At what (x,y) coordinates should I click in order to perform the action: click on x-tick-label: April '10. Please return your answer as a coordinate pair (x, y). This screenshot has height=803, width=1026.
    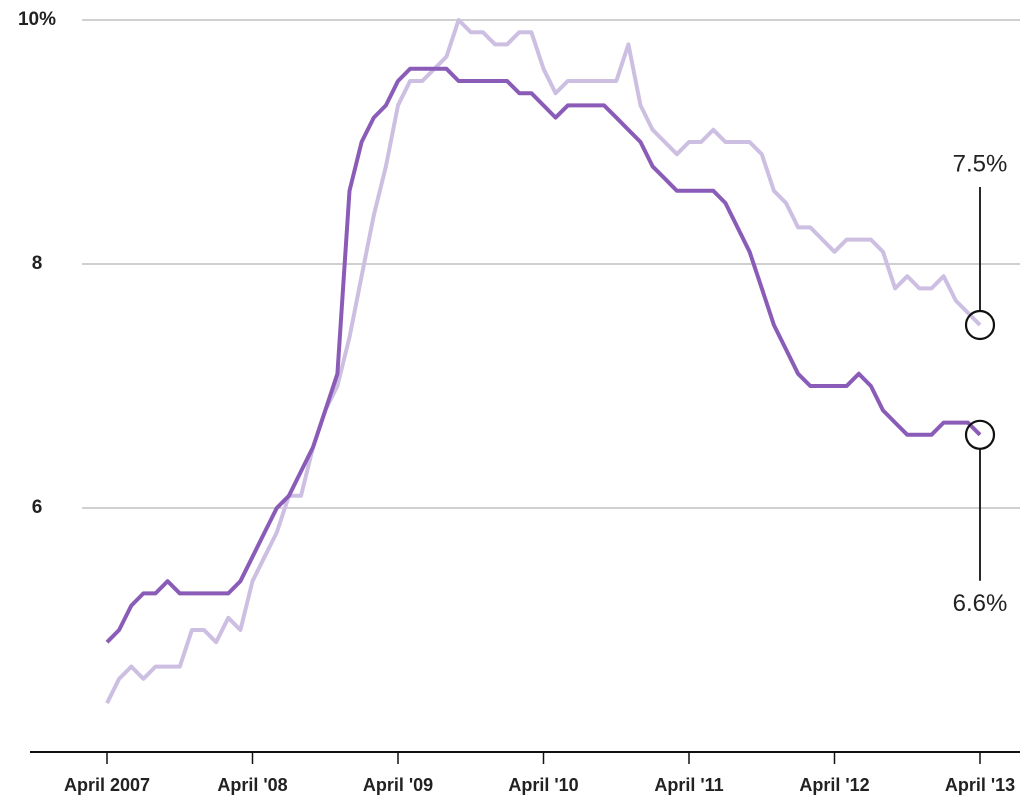
    Looking at the image, I should click on (543, 785).